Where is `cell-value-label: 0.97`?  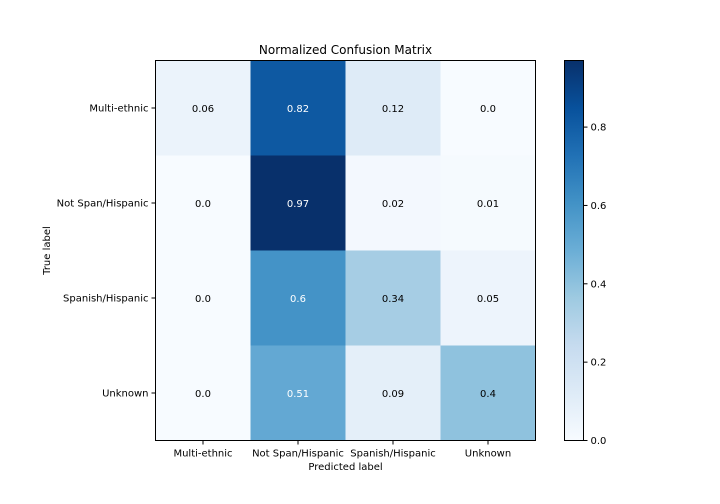
cell-value-label: 0.97 is located at coordinates (298, 204).